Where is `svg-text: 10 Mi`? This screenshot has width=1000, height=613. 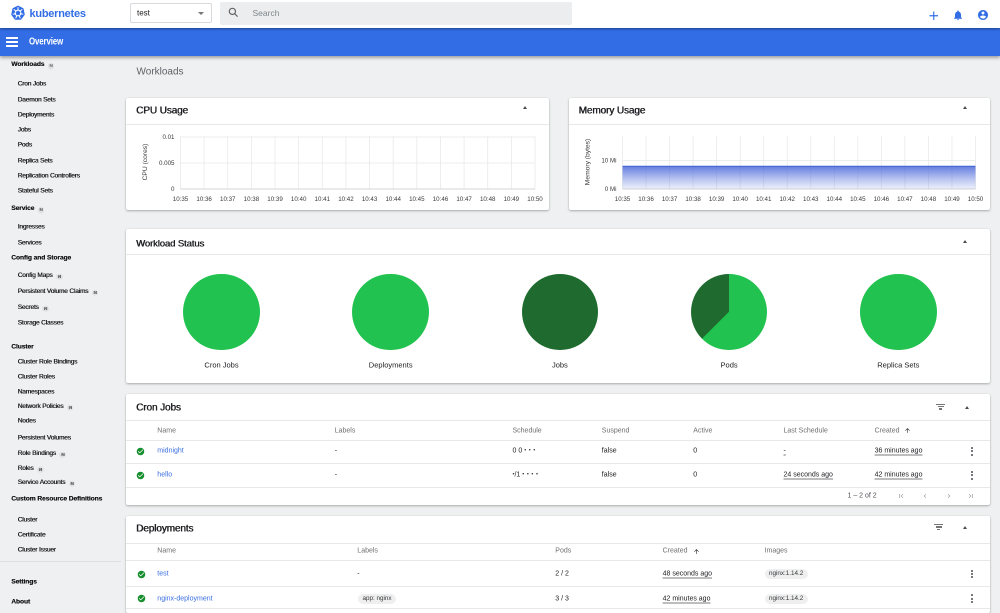 svg-text: 10 Mi is located at coordinates (608, 161).